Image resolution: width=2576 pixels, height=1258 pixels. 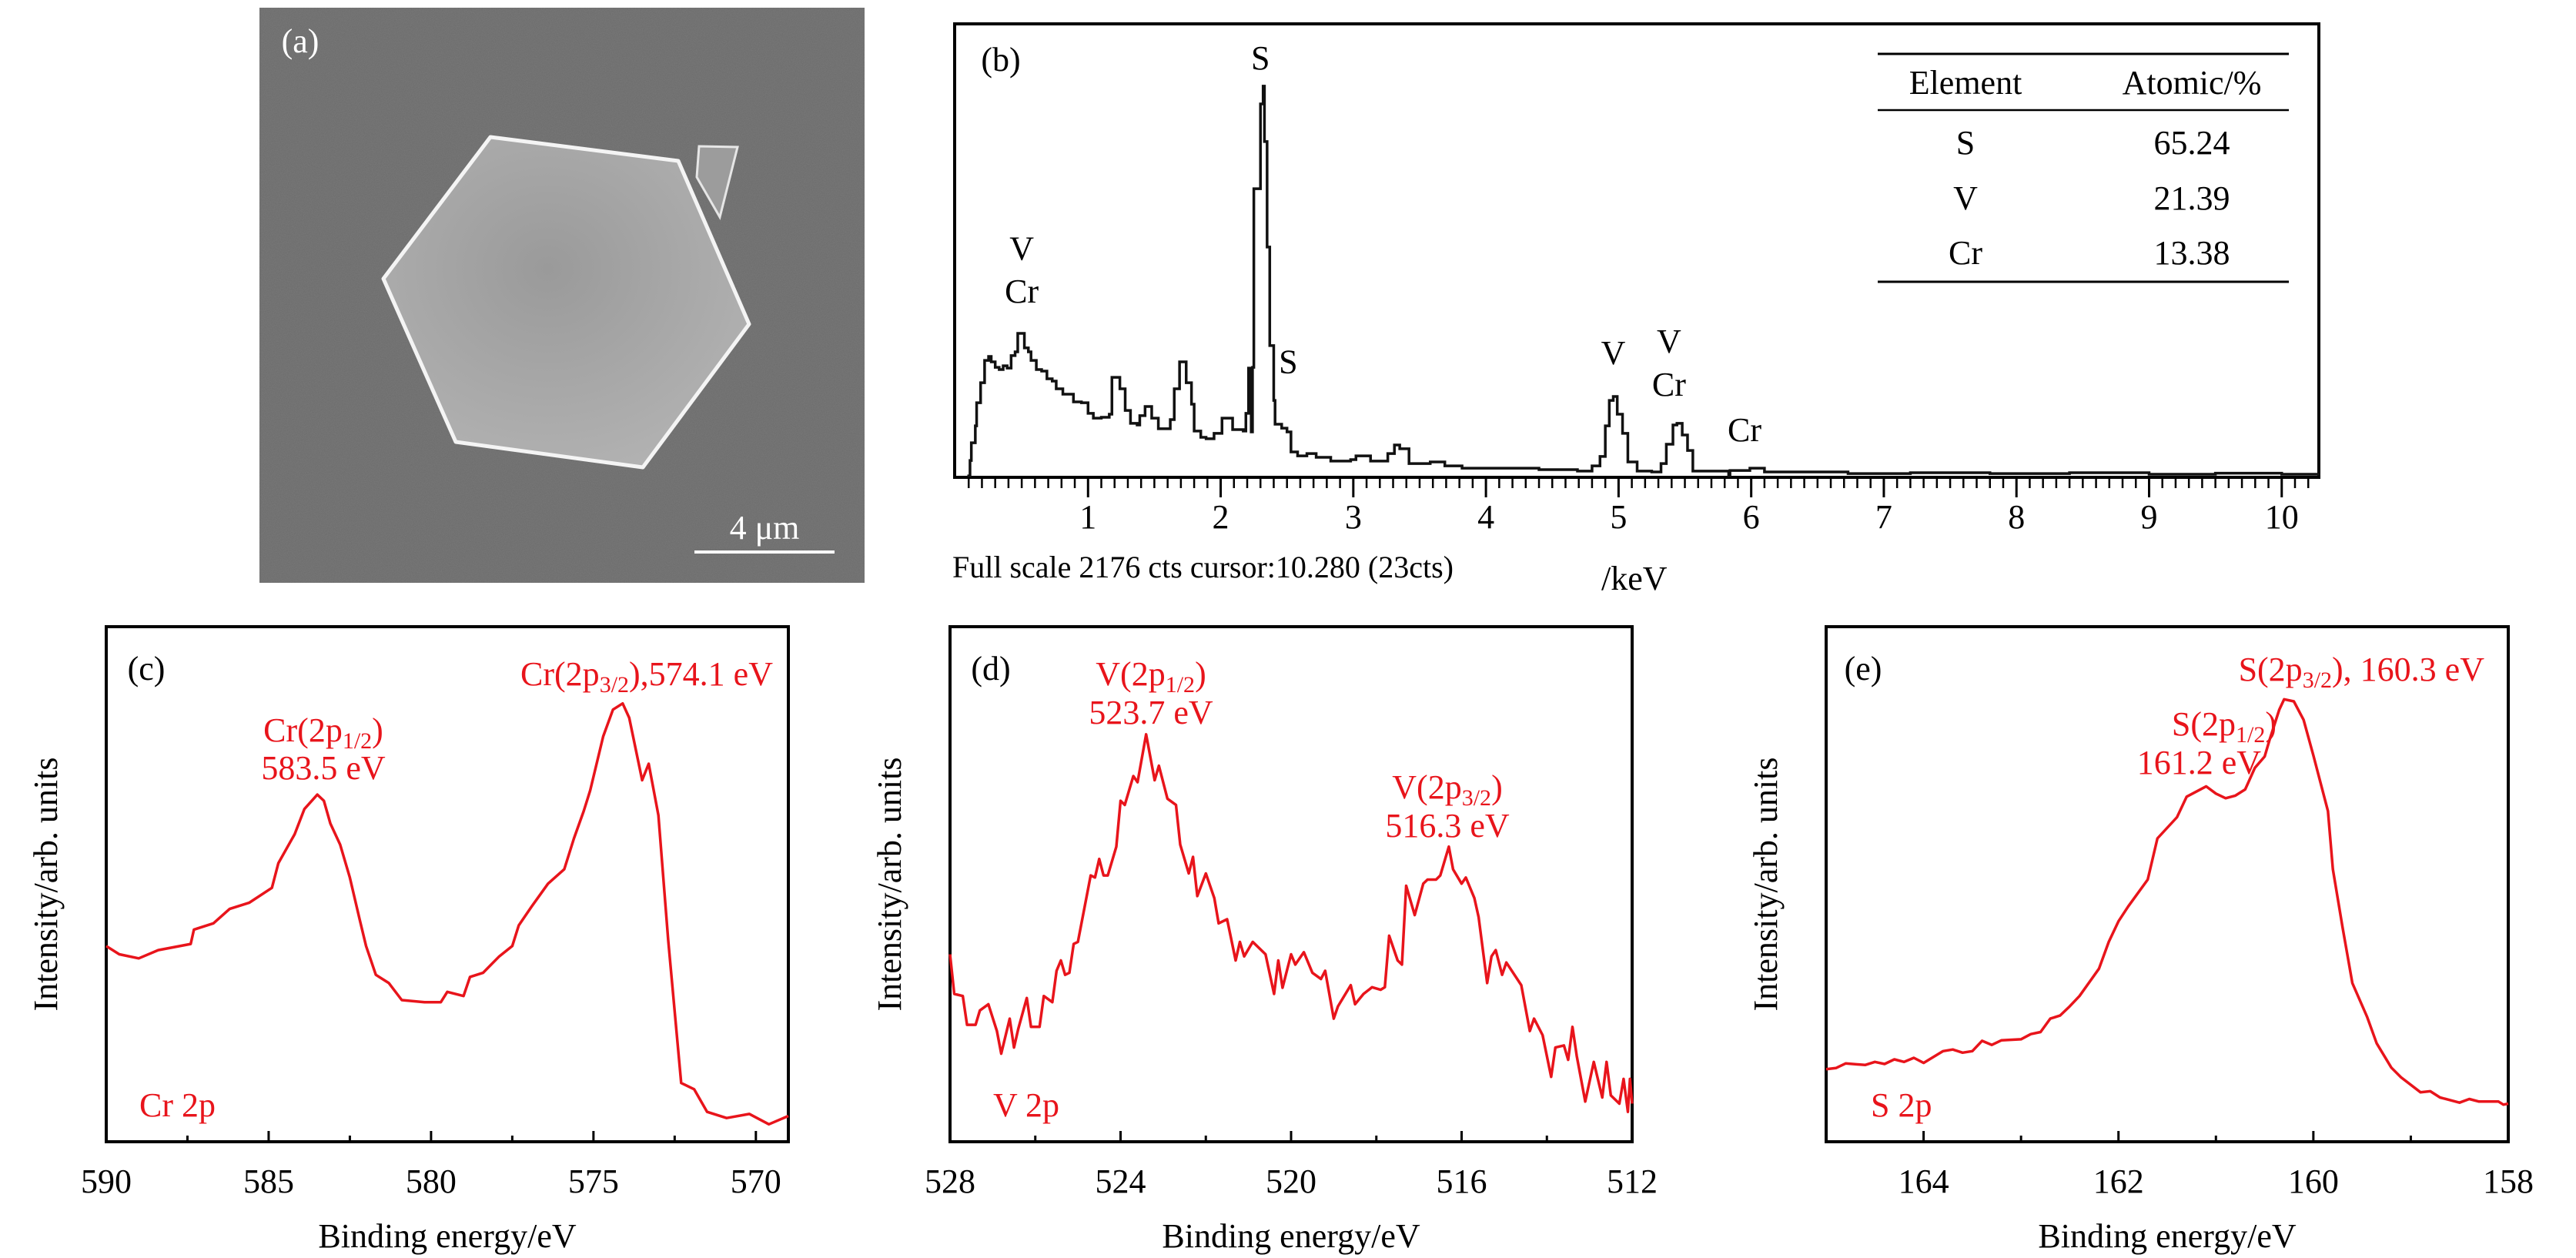 I want to click on x-tick-label: 580, so click(x=432, y=1181).